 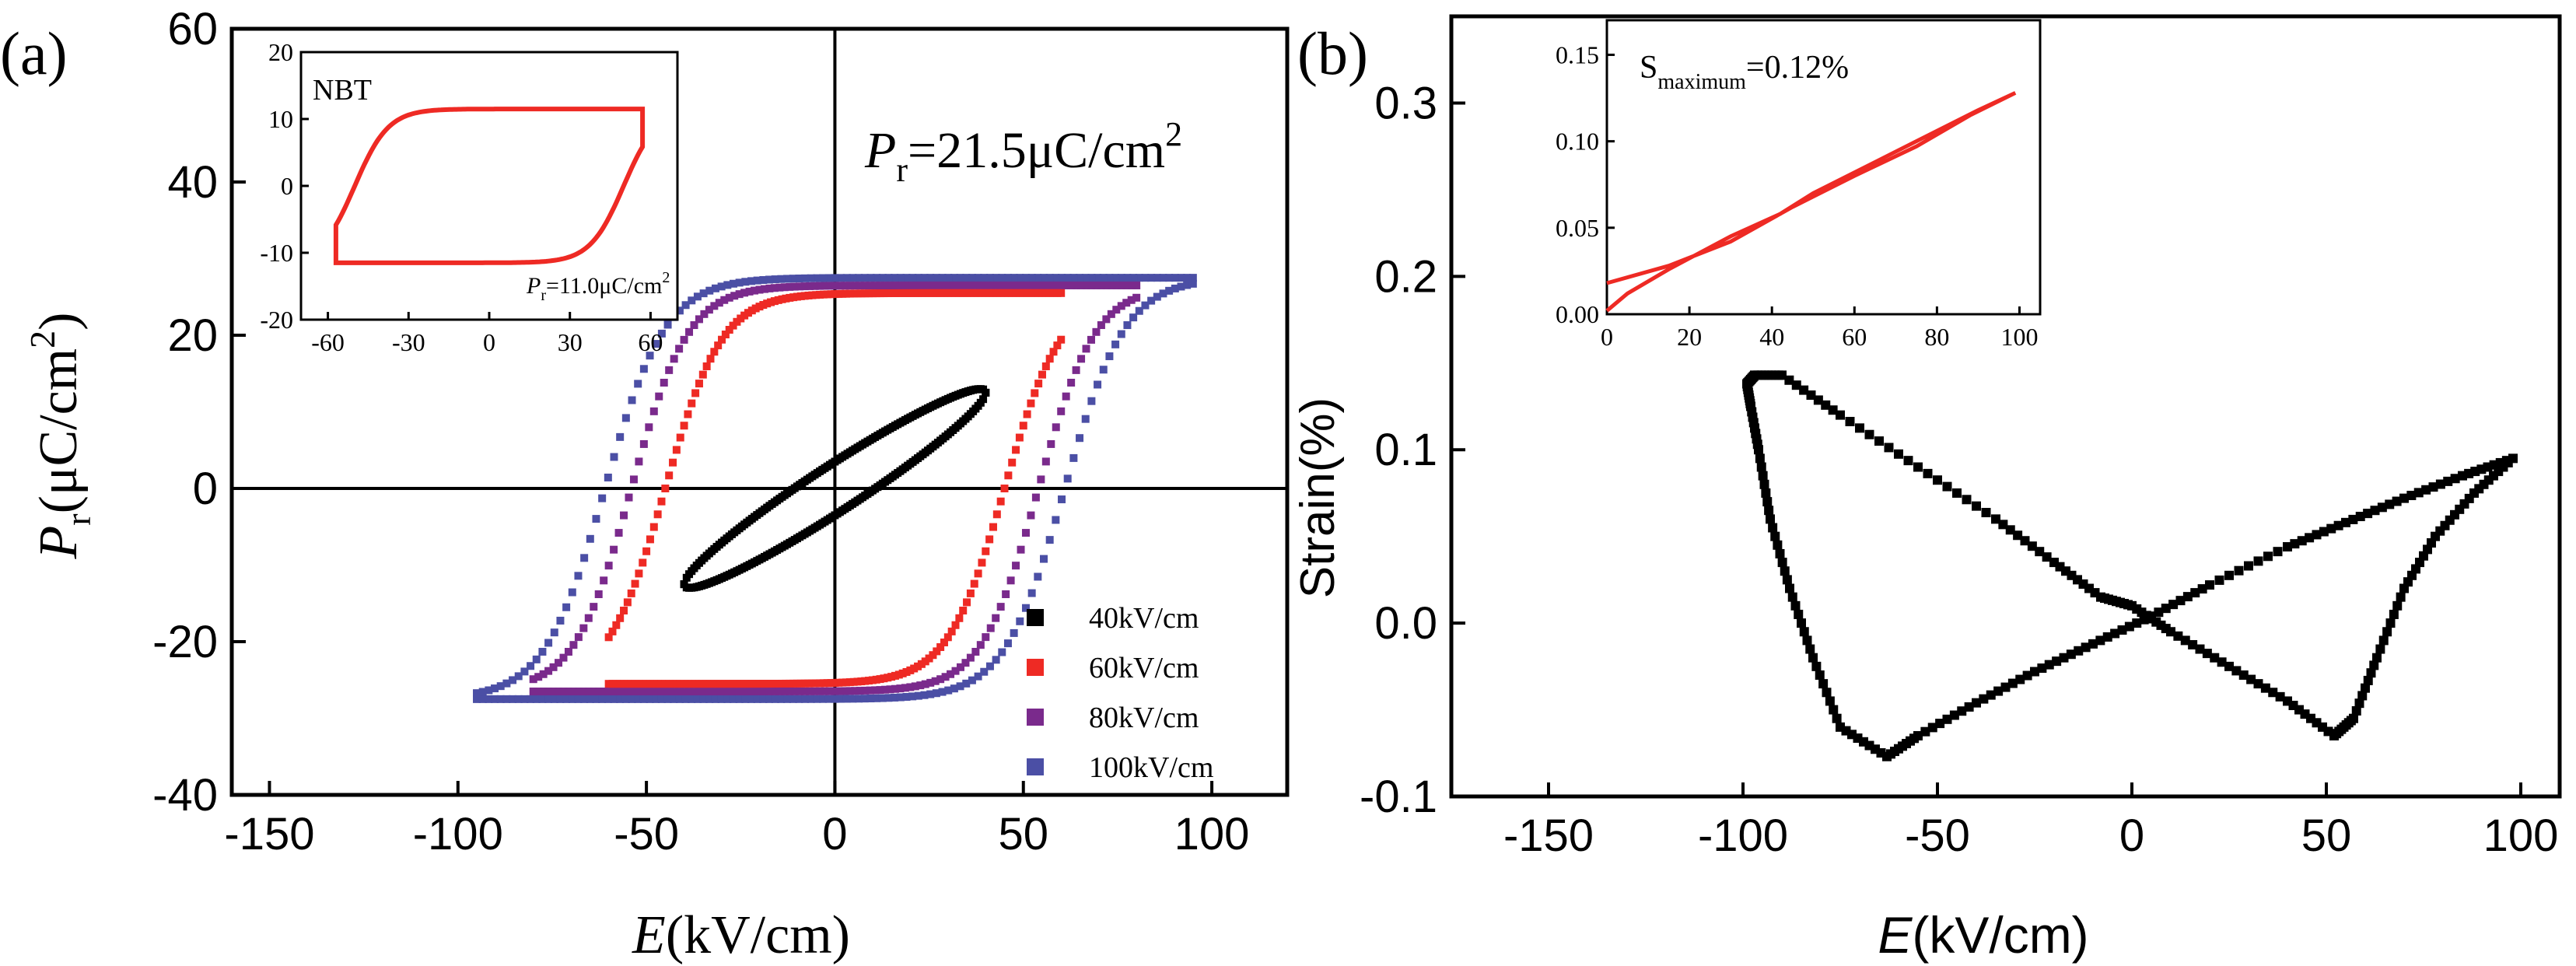 What do you see at coordinates (328, 342) in the screenshot?
I see `chart-a-inset-xtick-label: -60` at bounding box center [328, 342].